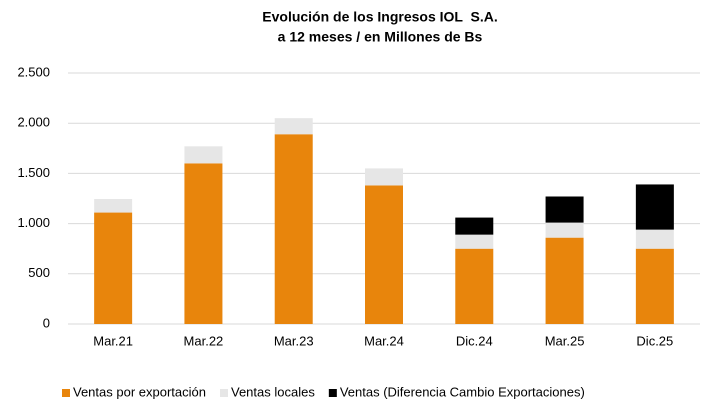 This screenshot has width=702, height=405. Describe the element at coordinates (113, 340) in the screenshot. I see `x-tick-label: Mar.21` at that location.